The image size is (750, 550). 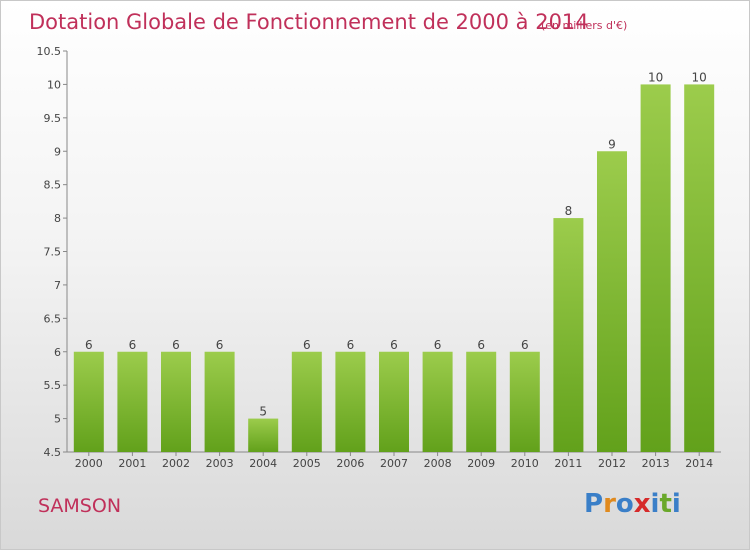 I want to click on data-label-2007: 6, so click(x=394, y=345).